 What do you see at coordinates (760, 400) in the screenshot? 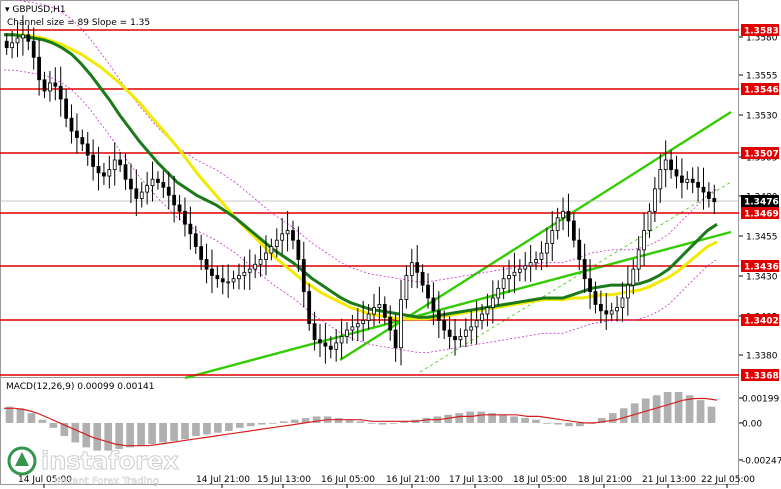
I see `macd-tick-label-0: 0.00199` at bounding box center [760, 400].